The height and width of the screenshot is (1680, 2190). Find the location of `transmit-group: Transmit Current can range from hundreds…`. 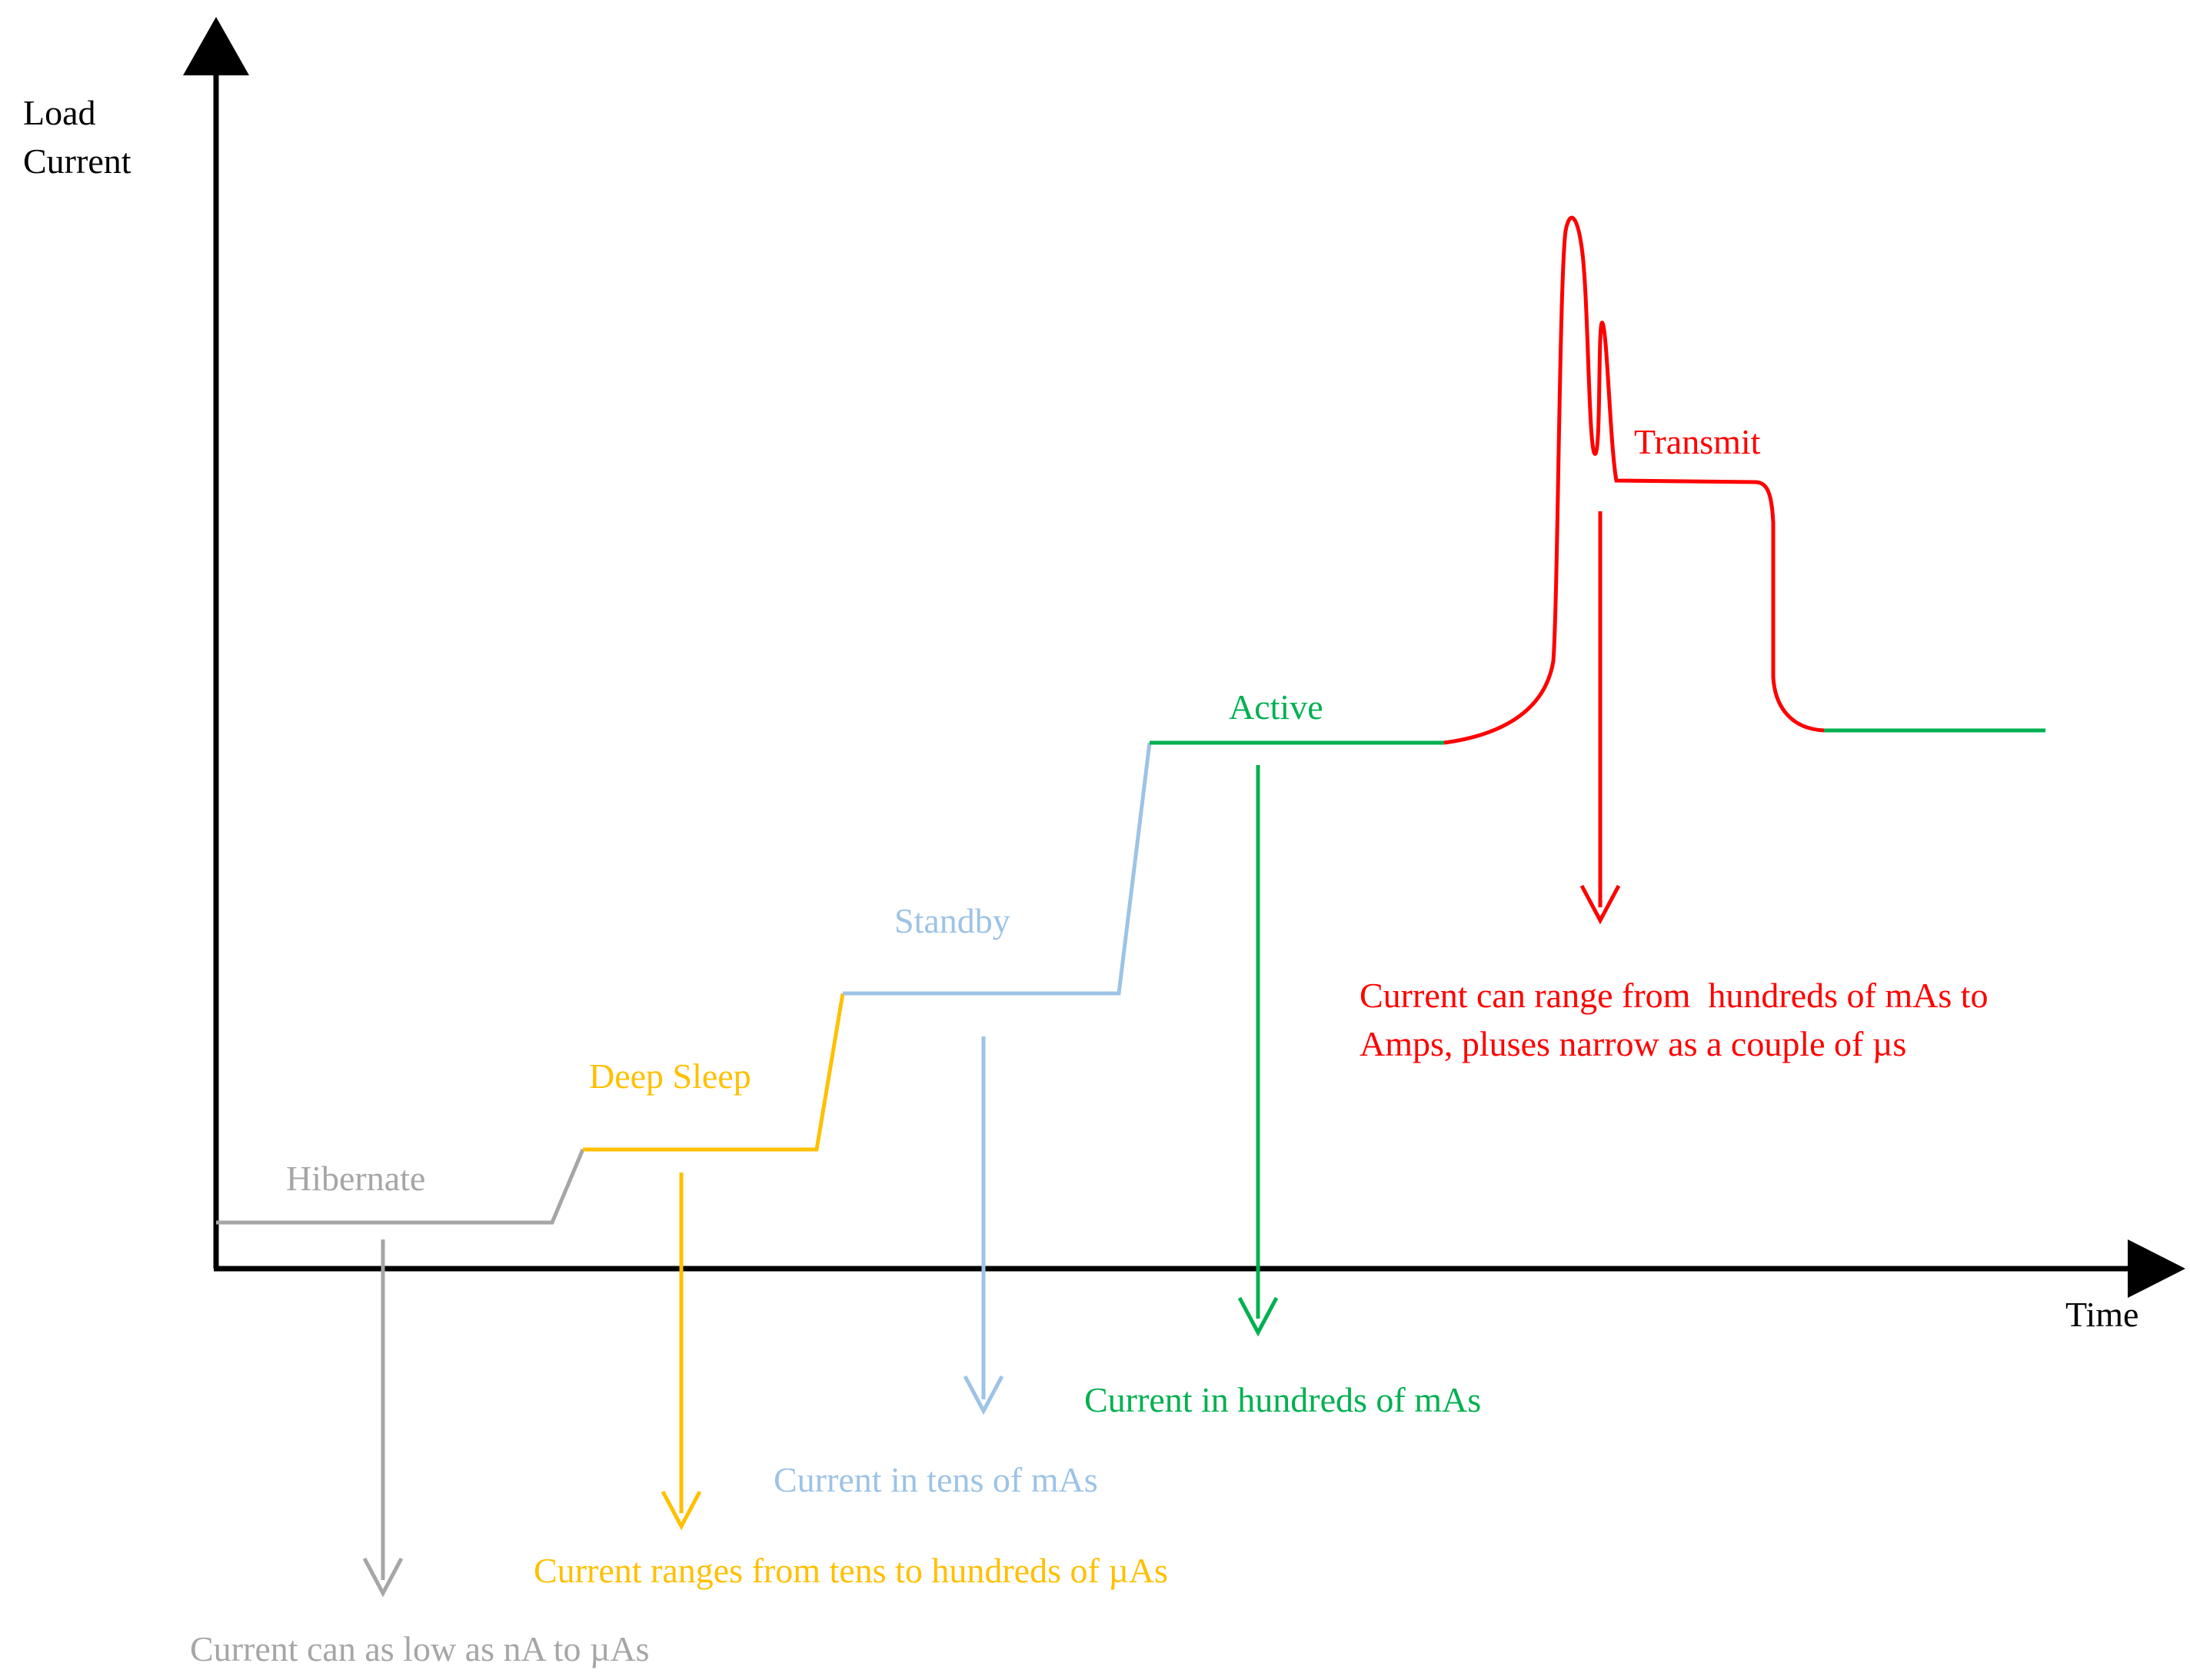

transmit-group: Transmit Current can range from hundreds… is located at coordinates (1675, 639).